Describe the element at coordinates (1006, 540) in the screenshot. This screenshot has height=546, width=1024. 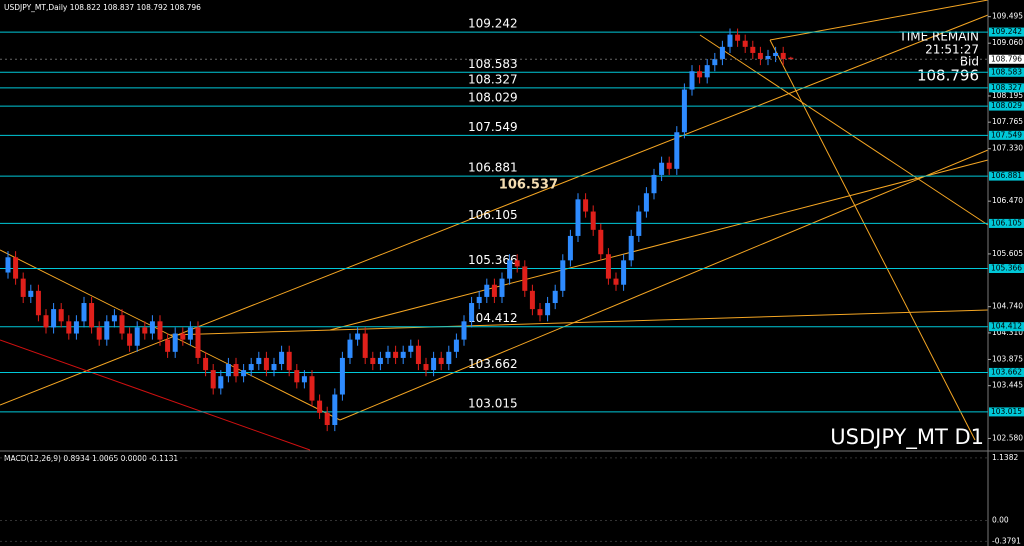
I see `macd-tick-label: -0.3791` at that location.